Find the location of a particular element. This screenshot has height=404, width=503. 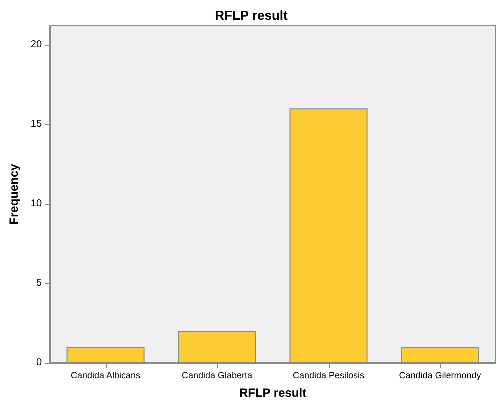

x-tick-label: Candida Glaberta is located at coordinates (217, 375).